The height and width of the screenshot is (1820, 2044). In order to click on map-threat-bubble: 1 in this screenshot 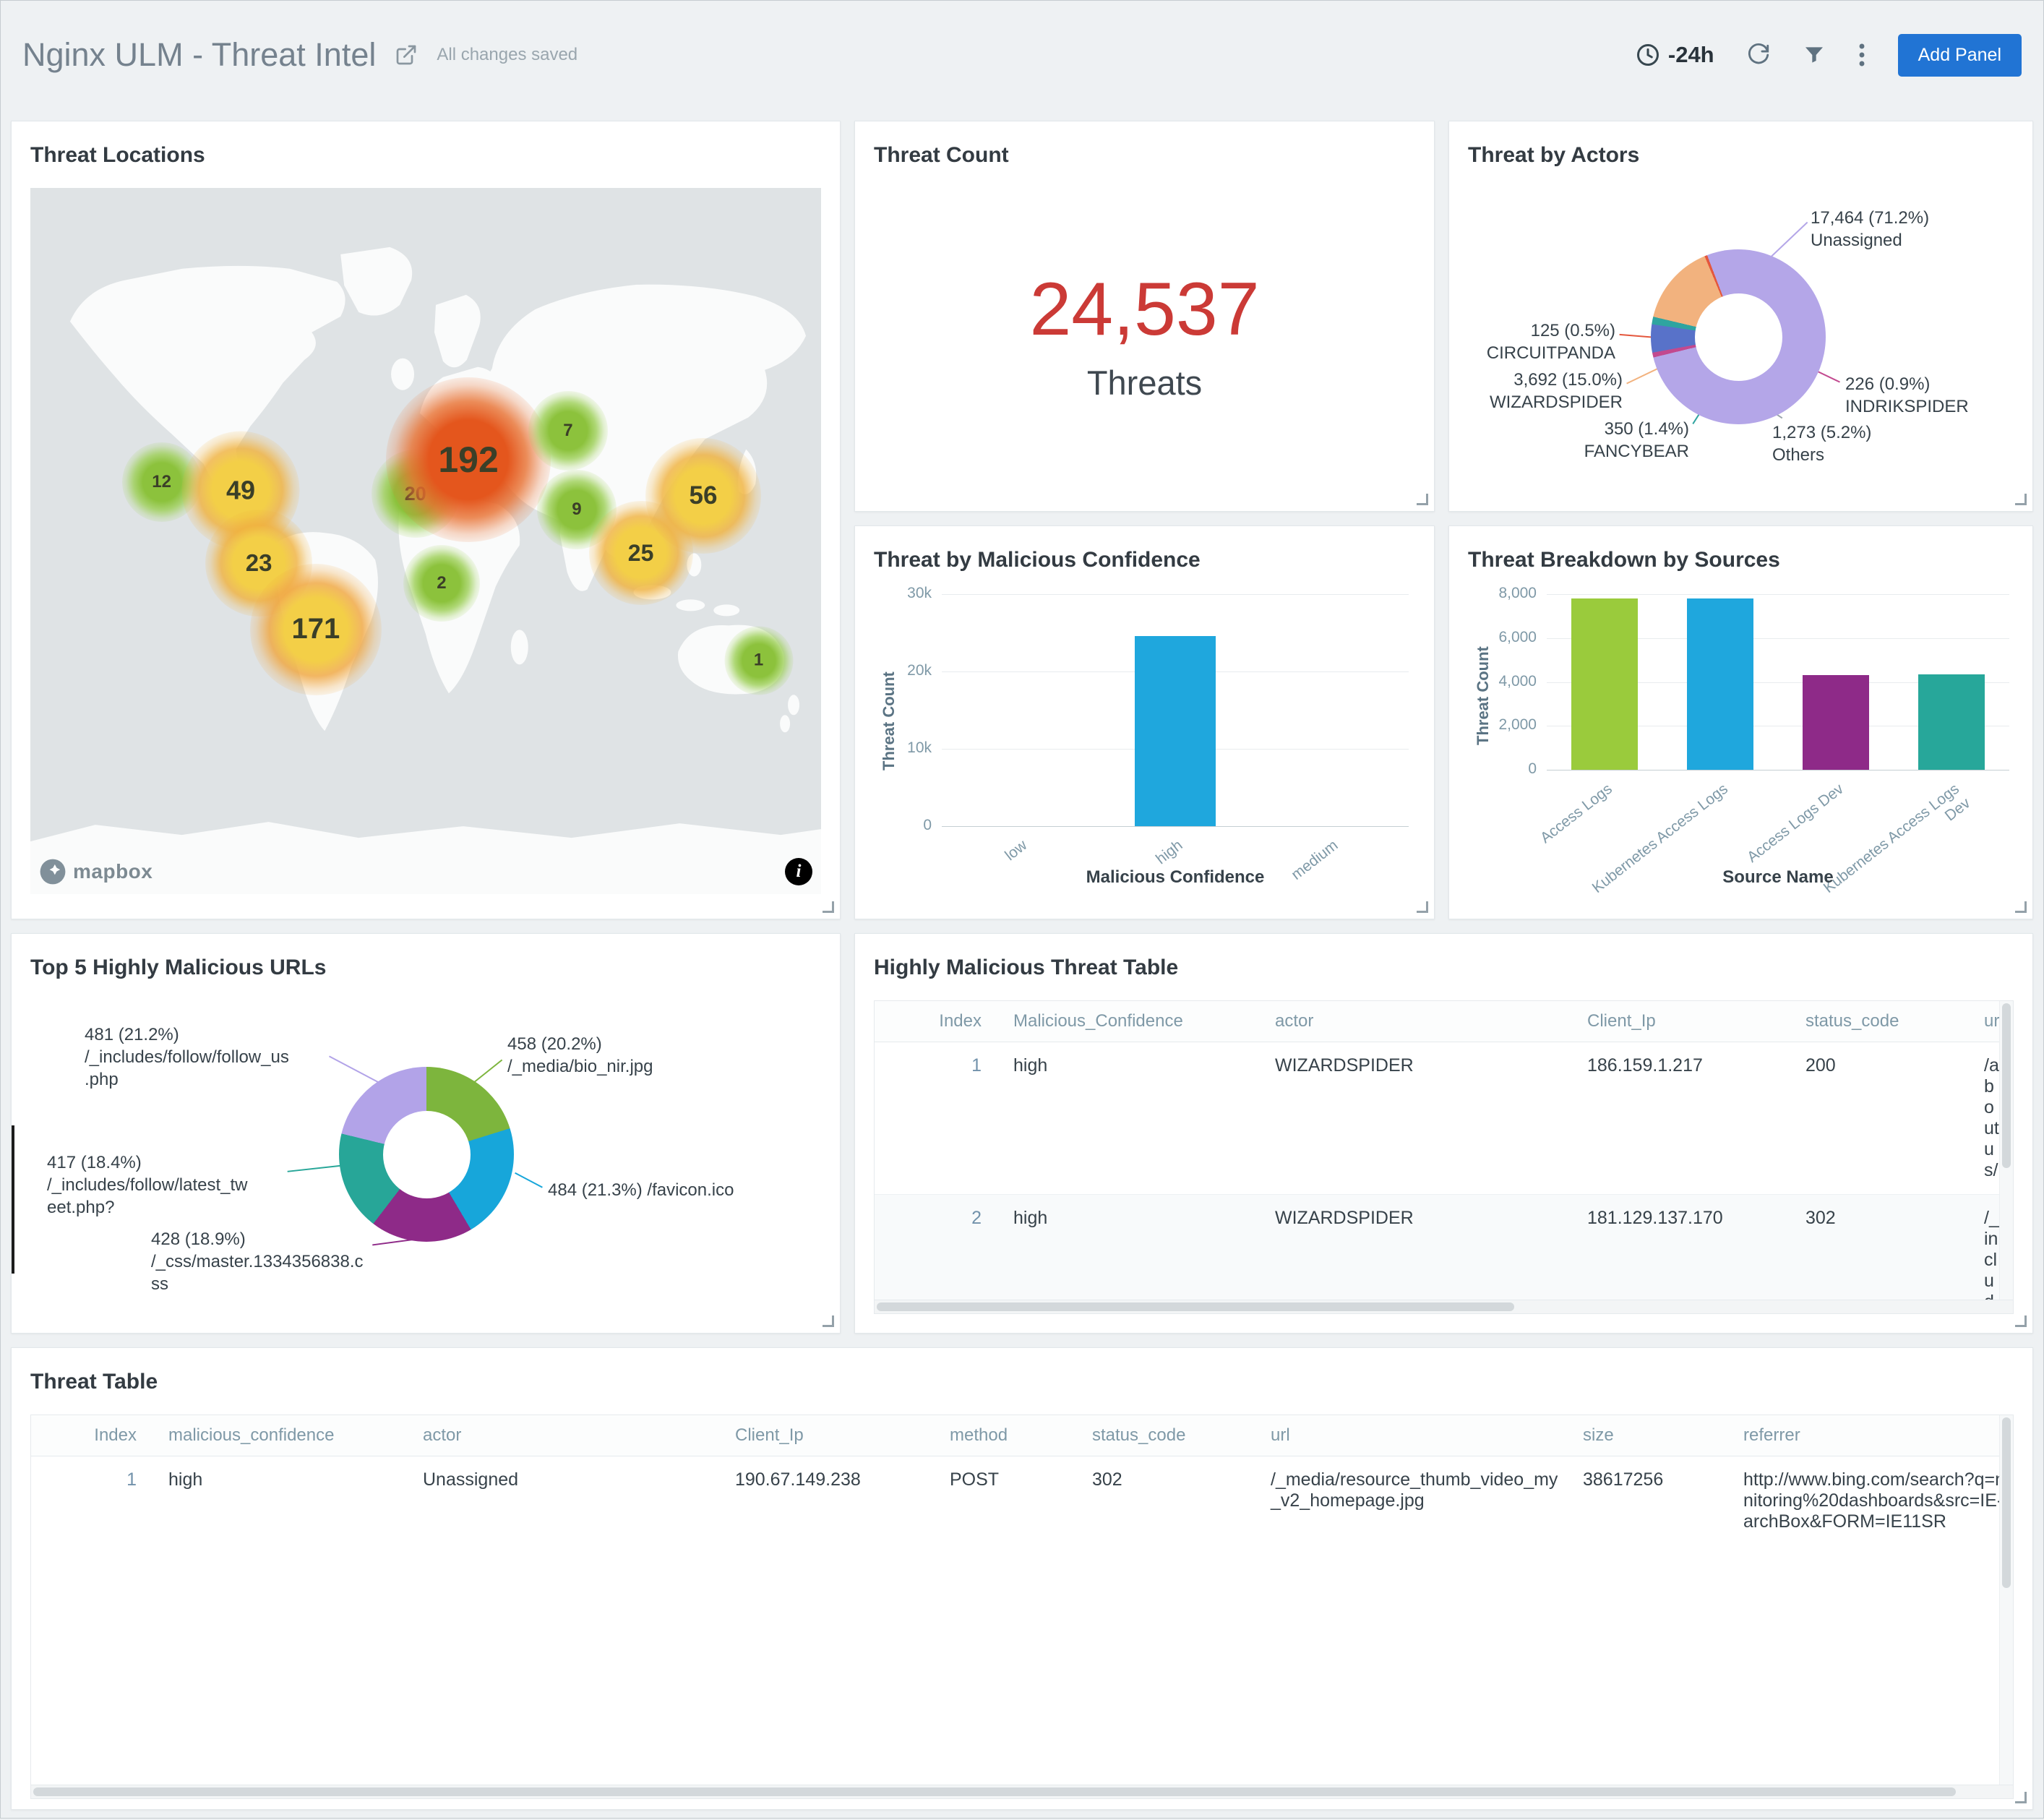, I will do `click(759, 660)`.